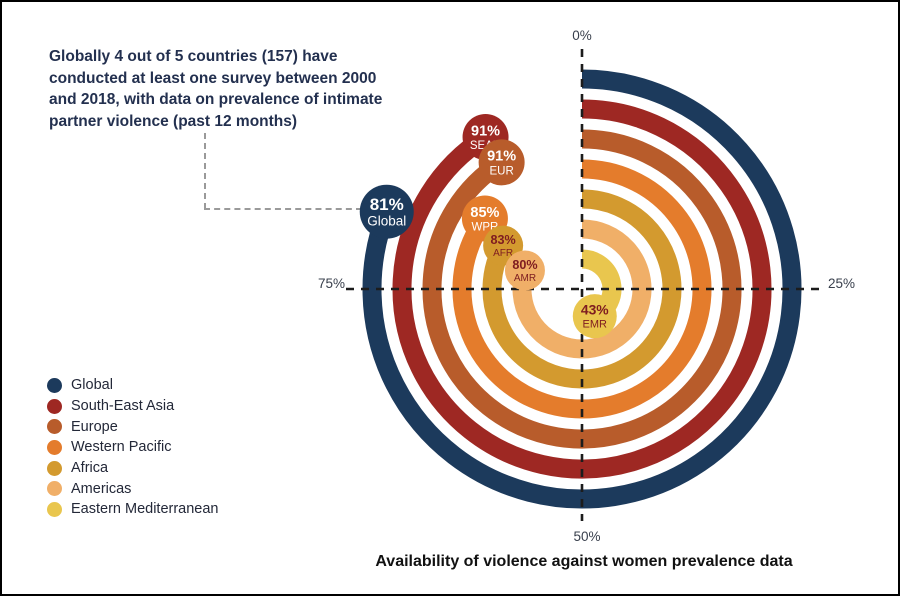  What do you see at coordinates (145, 509) in the screenshot?
I see `legend-label: Eastern Mediterranean` at bounding box center [145, 509].